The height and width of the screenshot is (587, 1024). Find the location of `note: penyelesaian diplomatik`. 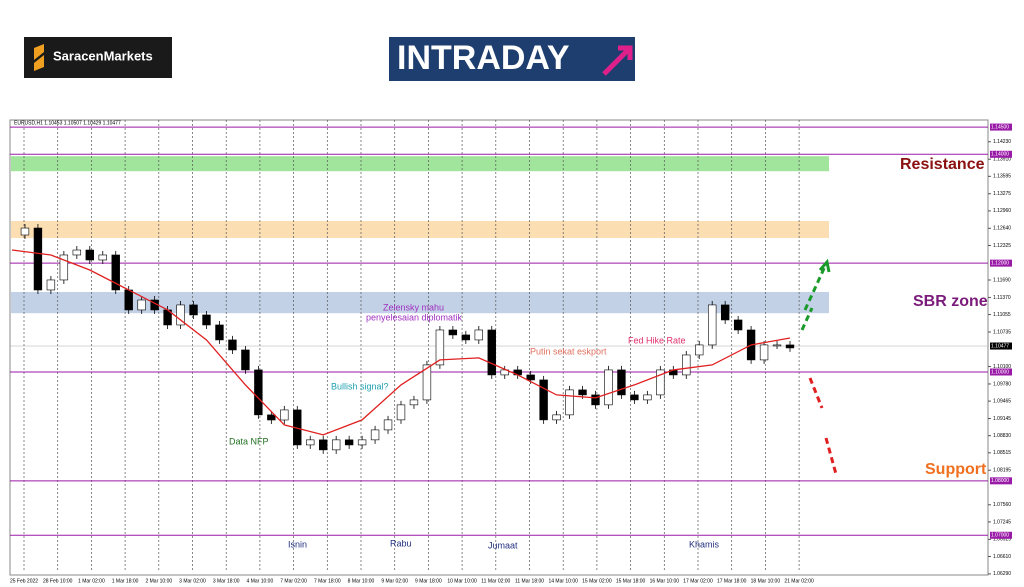

note: penyelesaian diplomatik is located at coordinates (414, 317).